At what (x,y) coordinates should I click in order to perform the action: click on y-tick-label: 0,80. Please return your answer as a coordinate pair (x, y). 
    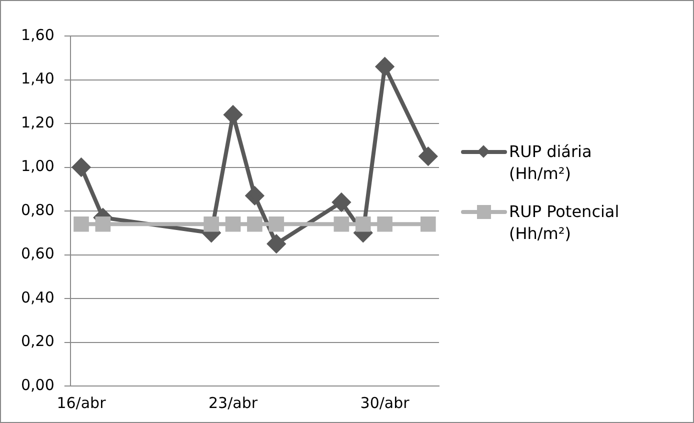
    Looking at the image, I should click on (37, 209).